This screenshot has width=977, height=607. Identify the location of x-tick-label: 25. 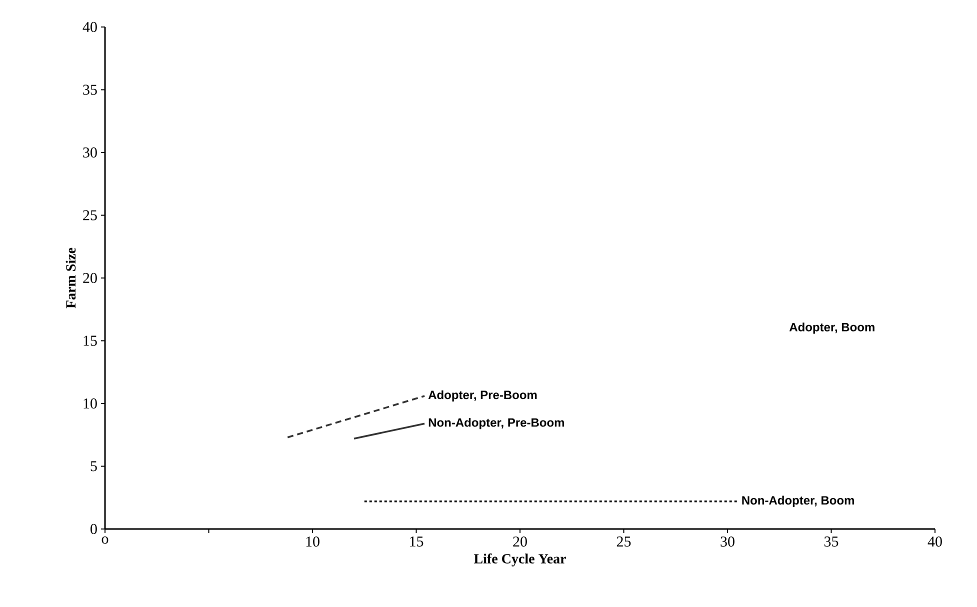
(623, 541).